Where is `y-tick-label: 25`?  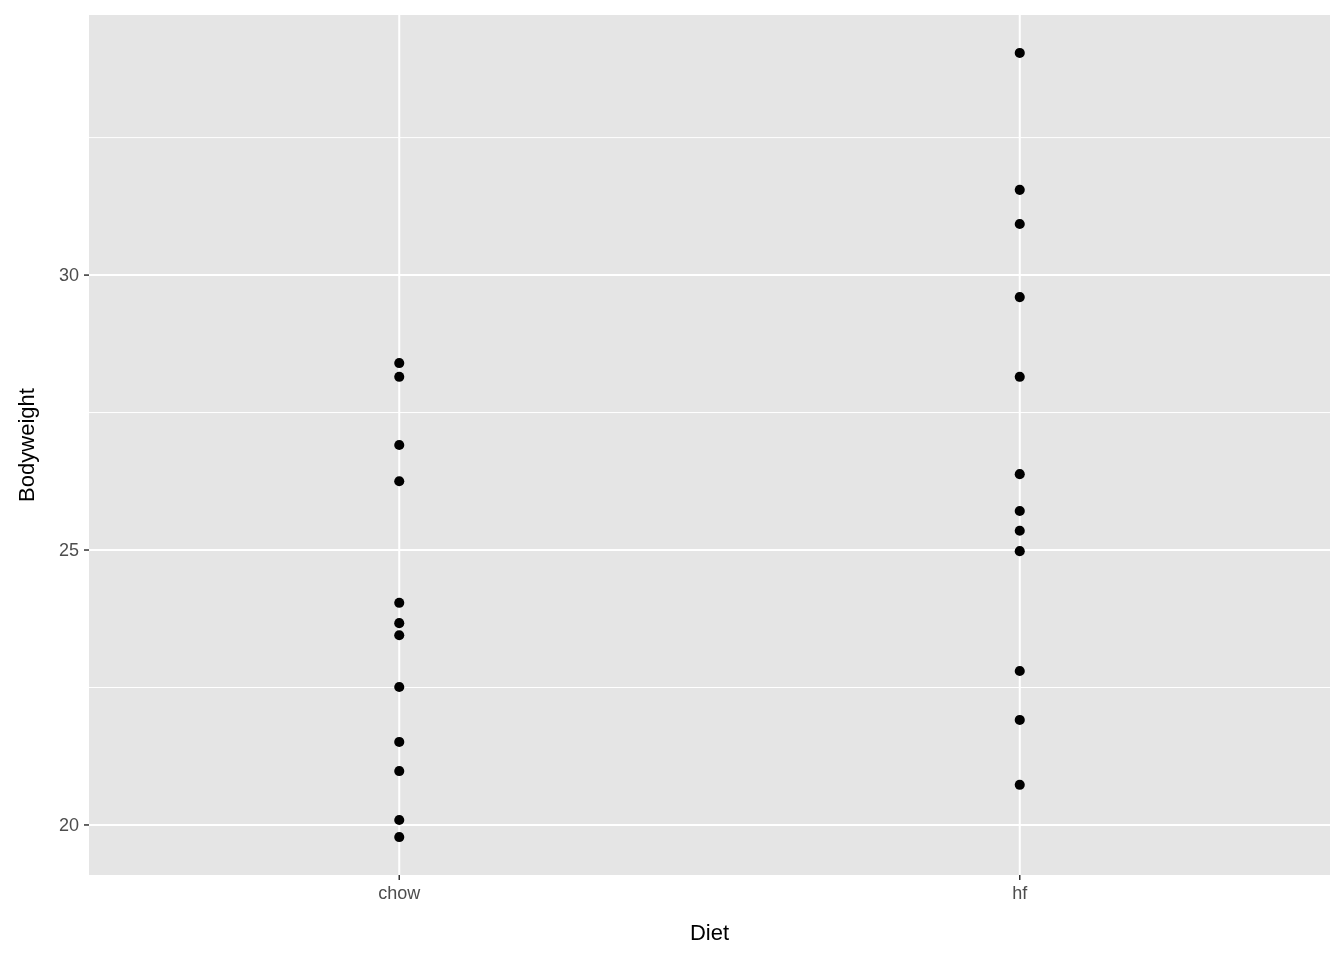
y-tick-label: 25 is located at coordinates (68, 550).